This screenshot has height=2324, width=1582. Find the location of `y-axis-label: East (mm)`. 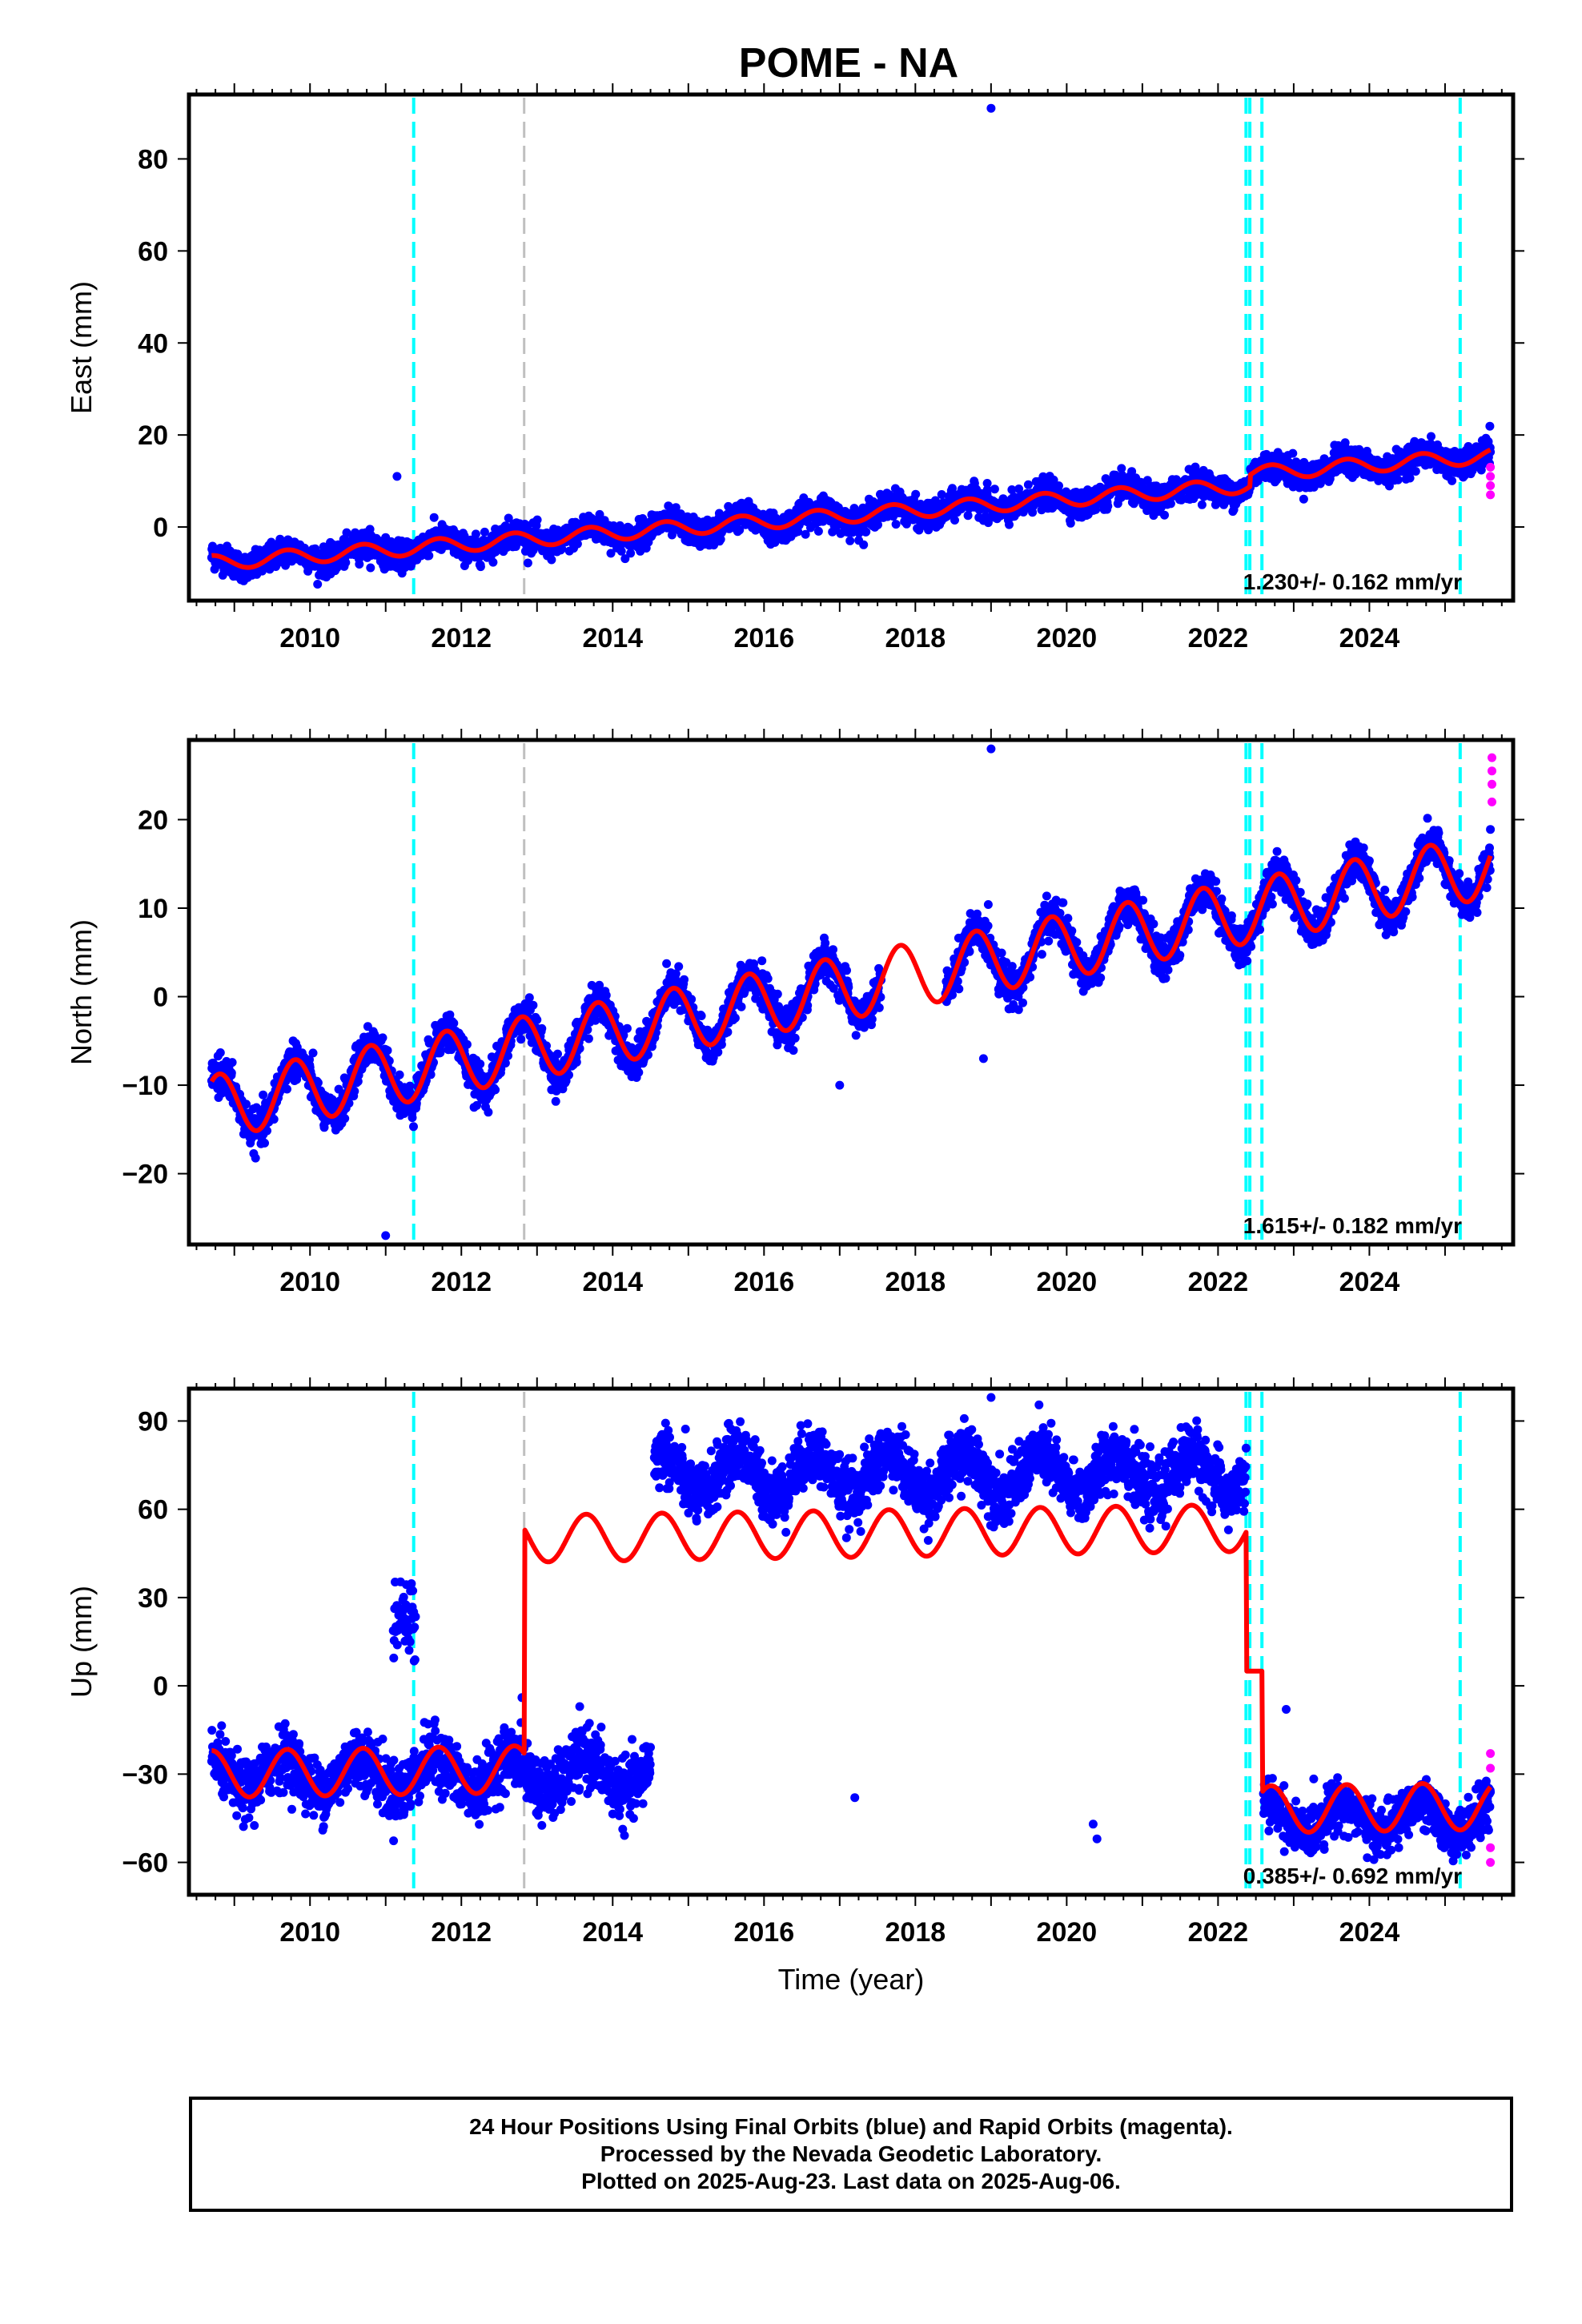

y-axis-label: East (mm) is located at coordinates (81, 347).